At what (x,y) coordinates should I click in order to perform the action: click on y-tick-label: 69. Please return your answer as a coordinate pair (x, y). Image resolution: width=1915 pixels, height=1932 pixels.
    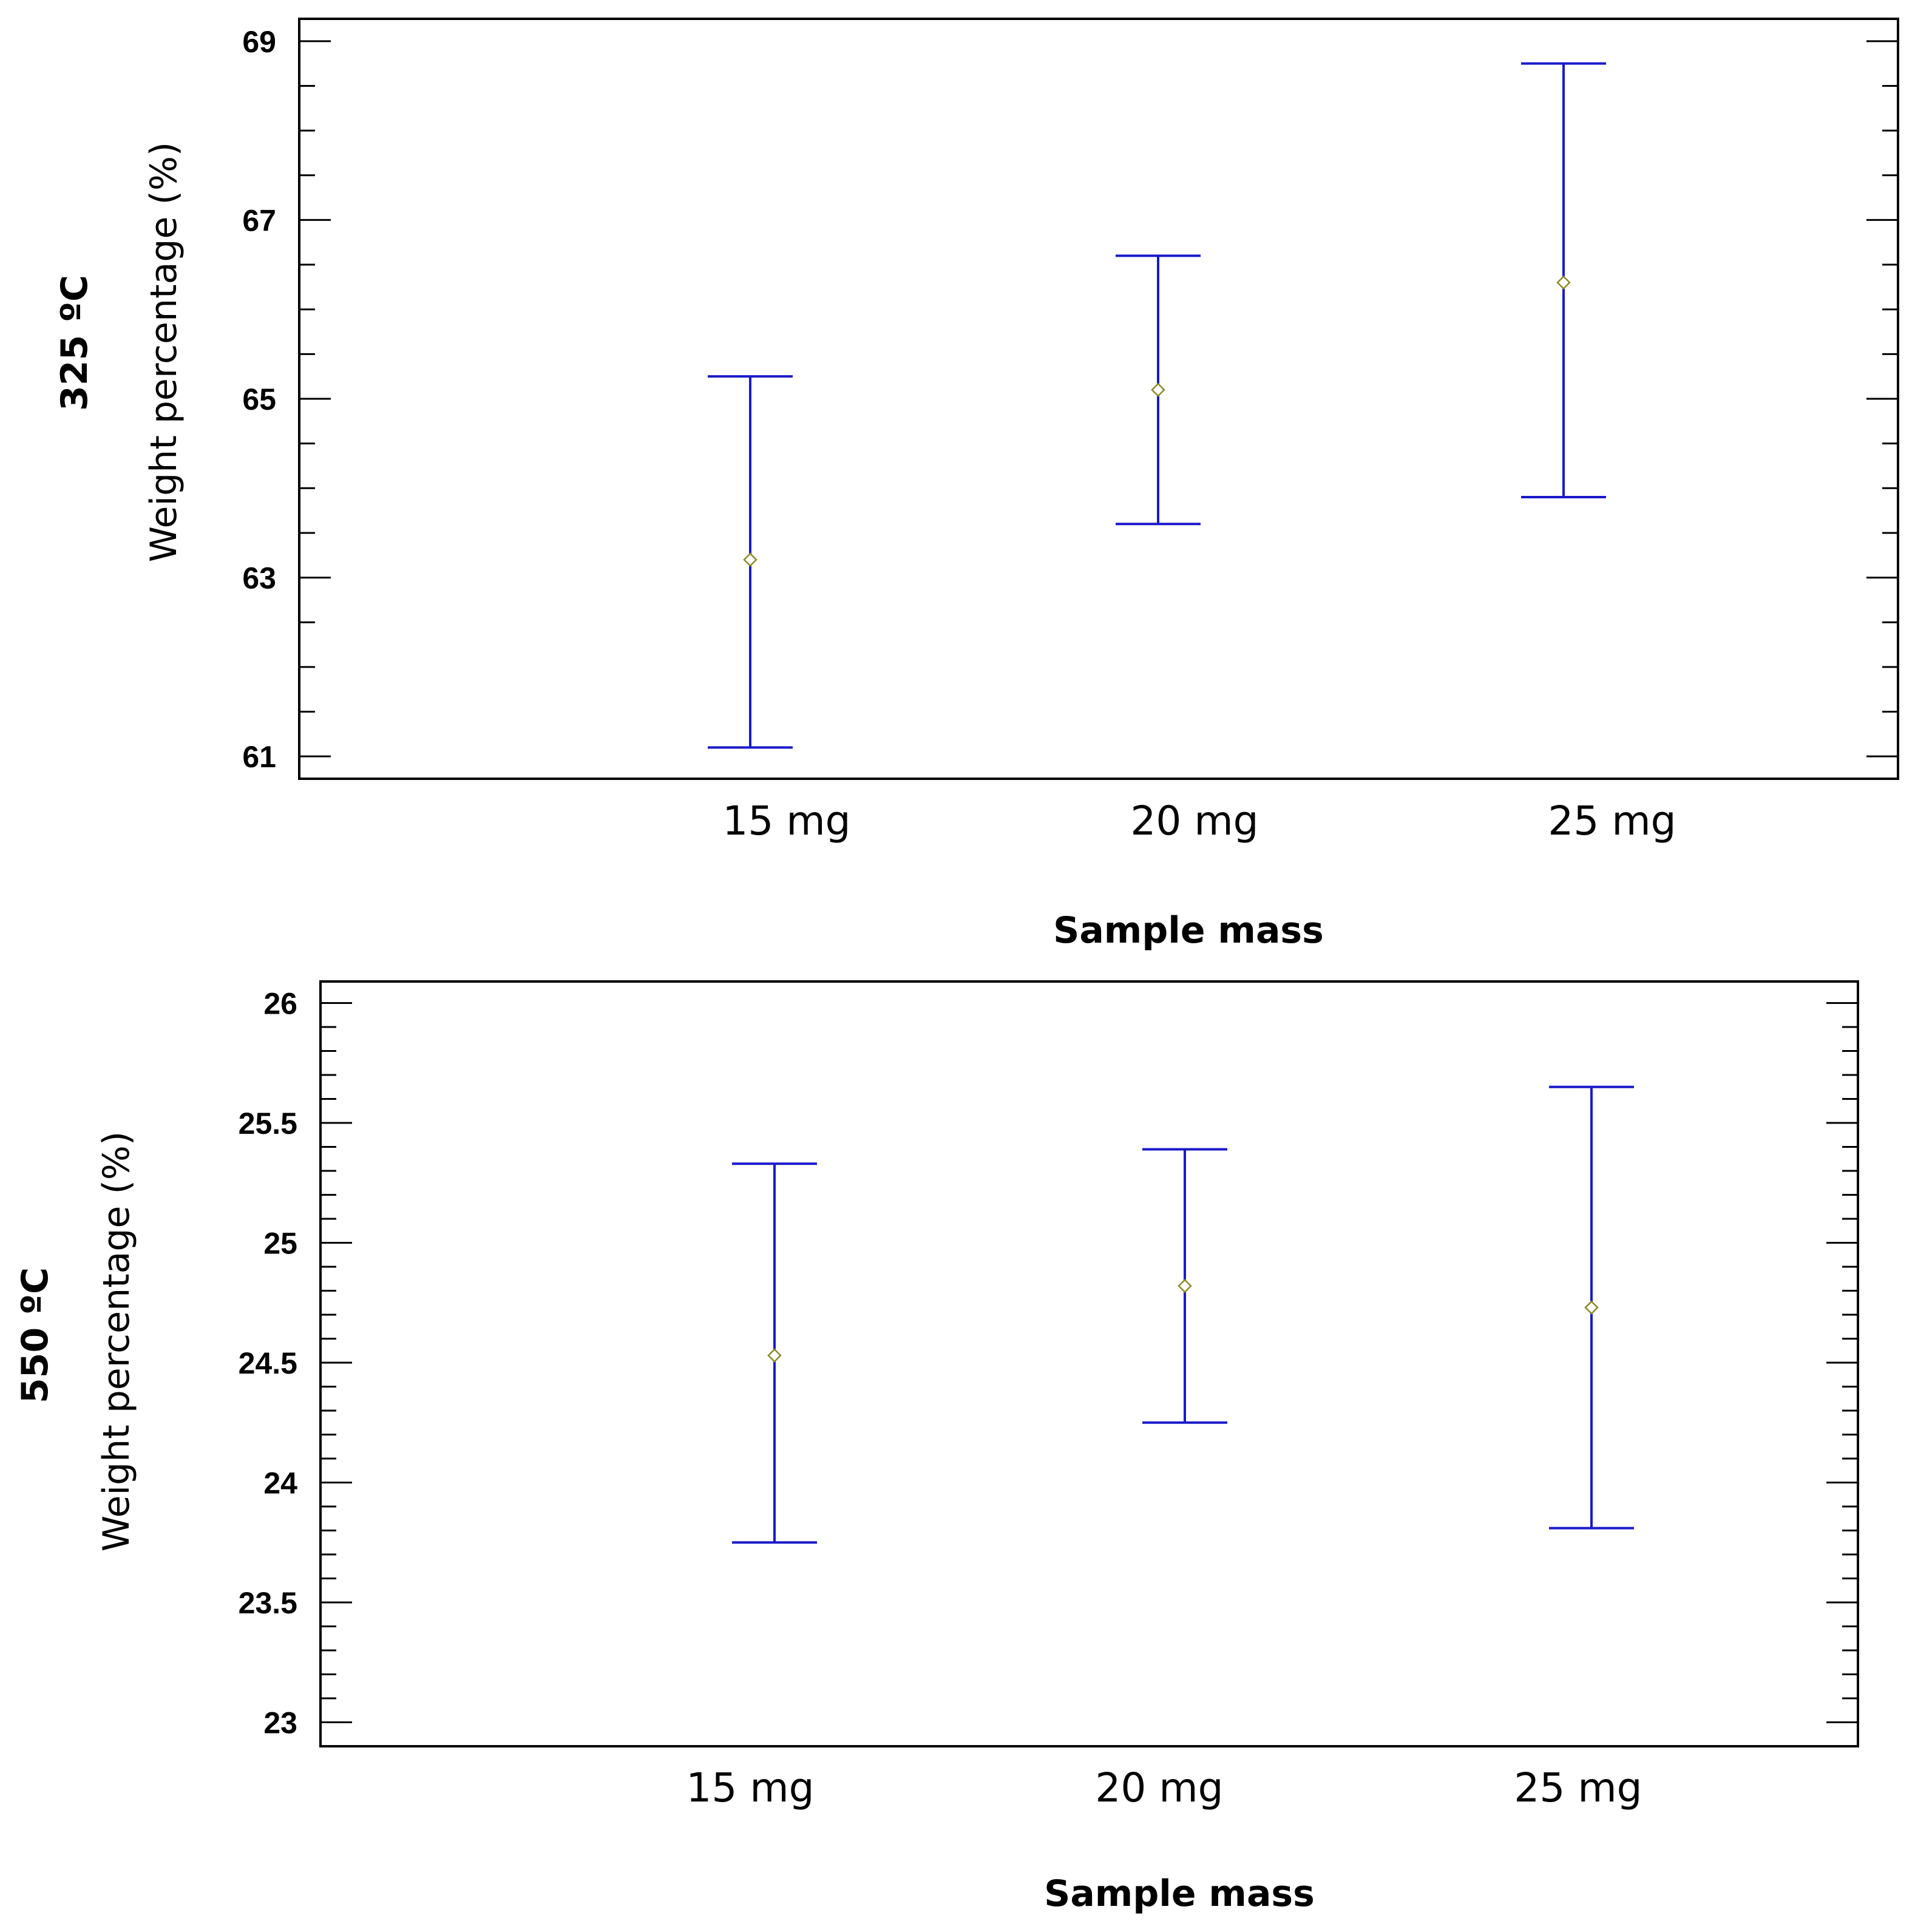
    Looking at the image, I should click on (259, 42).